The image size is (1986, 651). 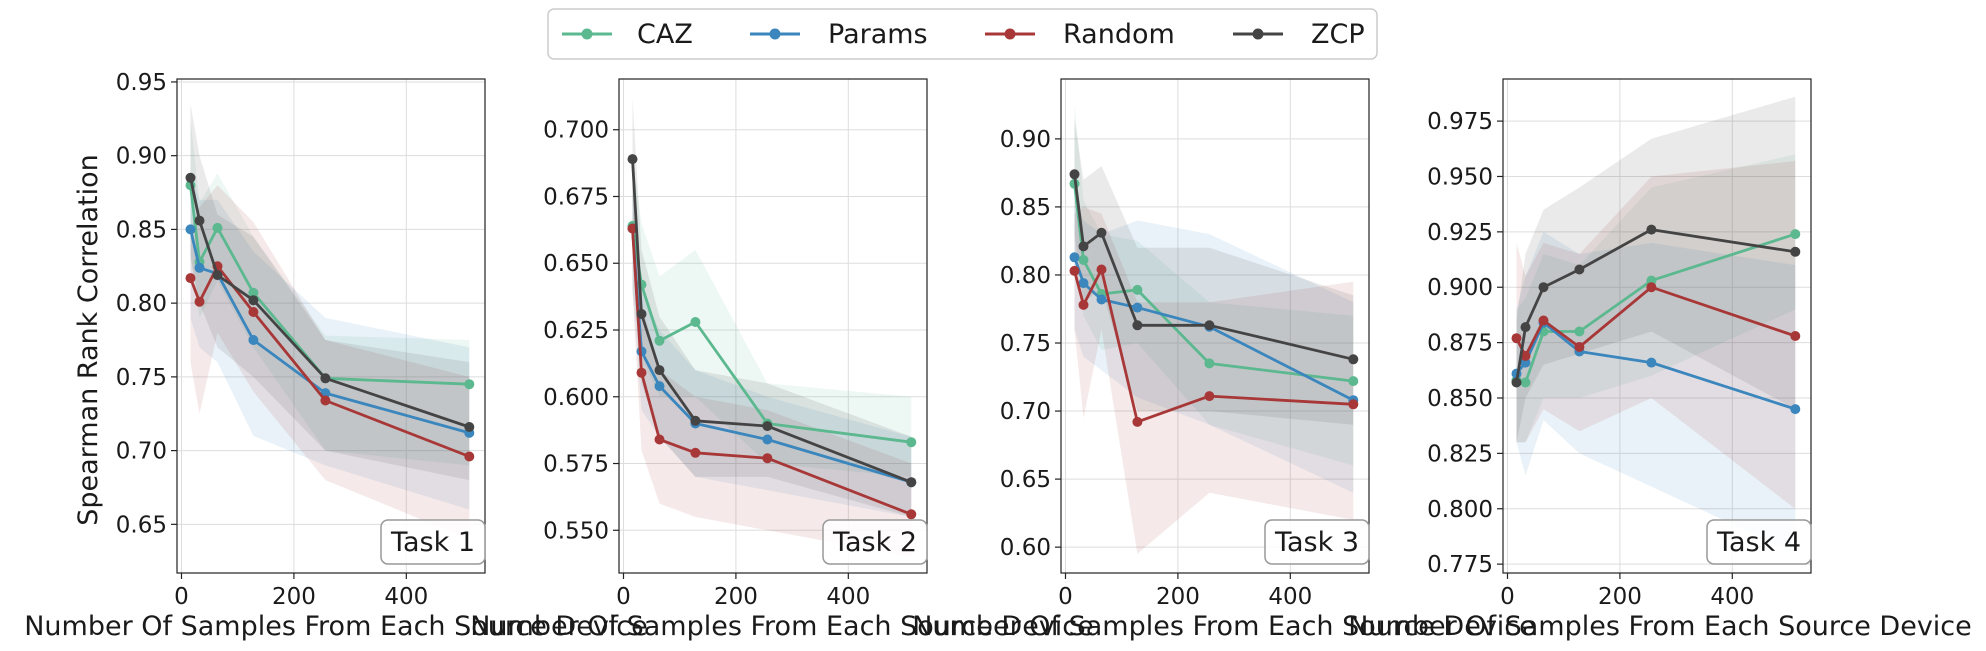 I want to click on y-tick-label: 0.95, so click(x=141, y=83).